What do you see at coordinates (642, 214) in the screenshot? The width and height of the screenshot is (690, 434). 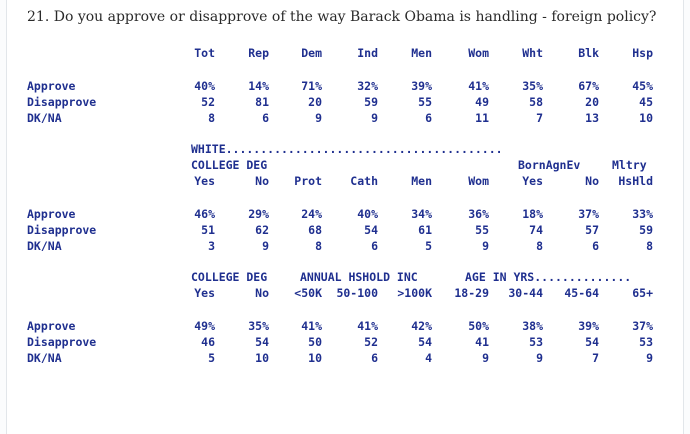 I see `table-cell: 33%` at bounding box center [642, 214].